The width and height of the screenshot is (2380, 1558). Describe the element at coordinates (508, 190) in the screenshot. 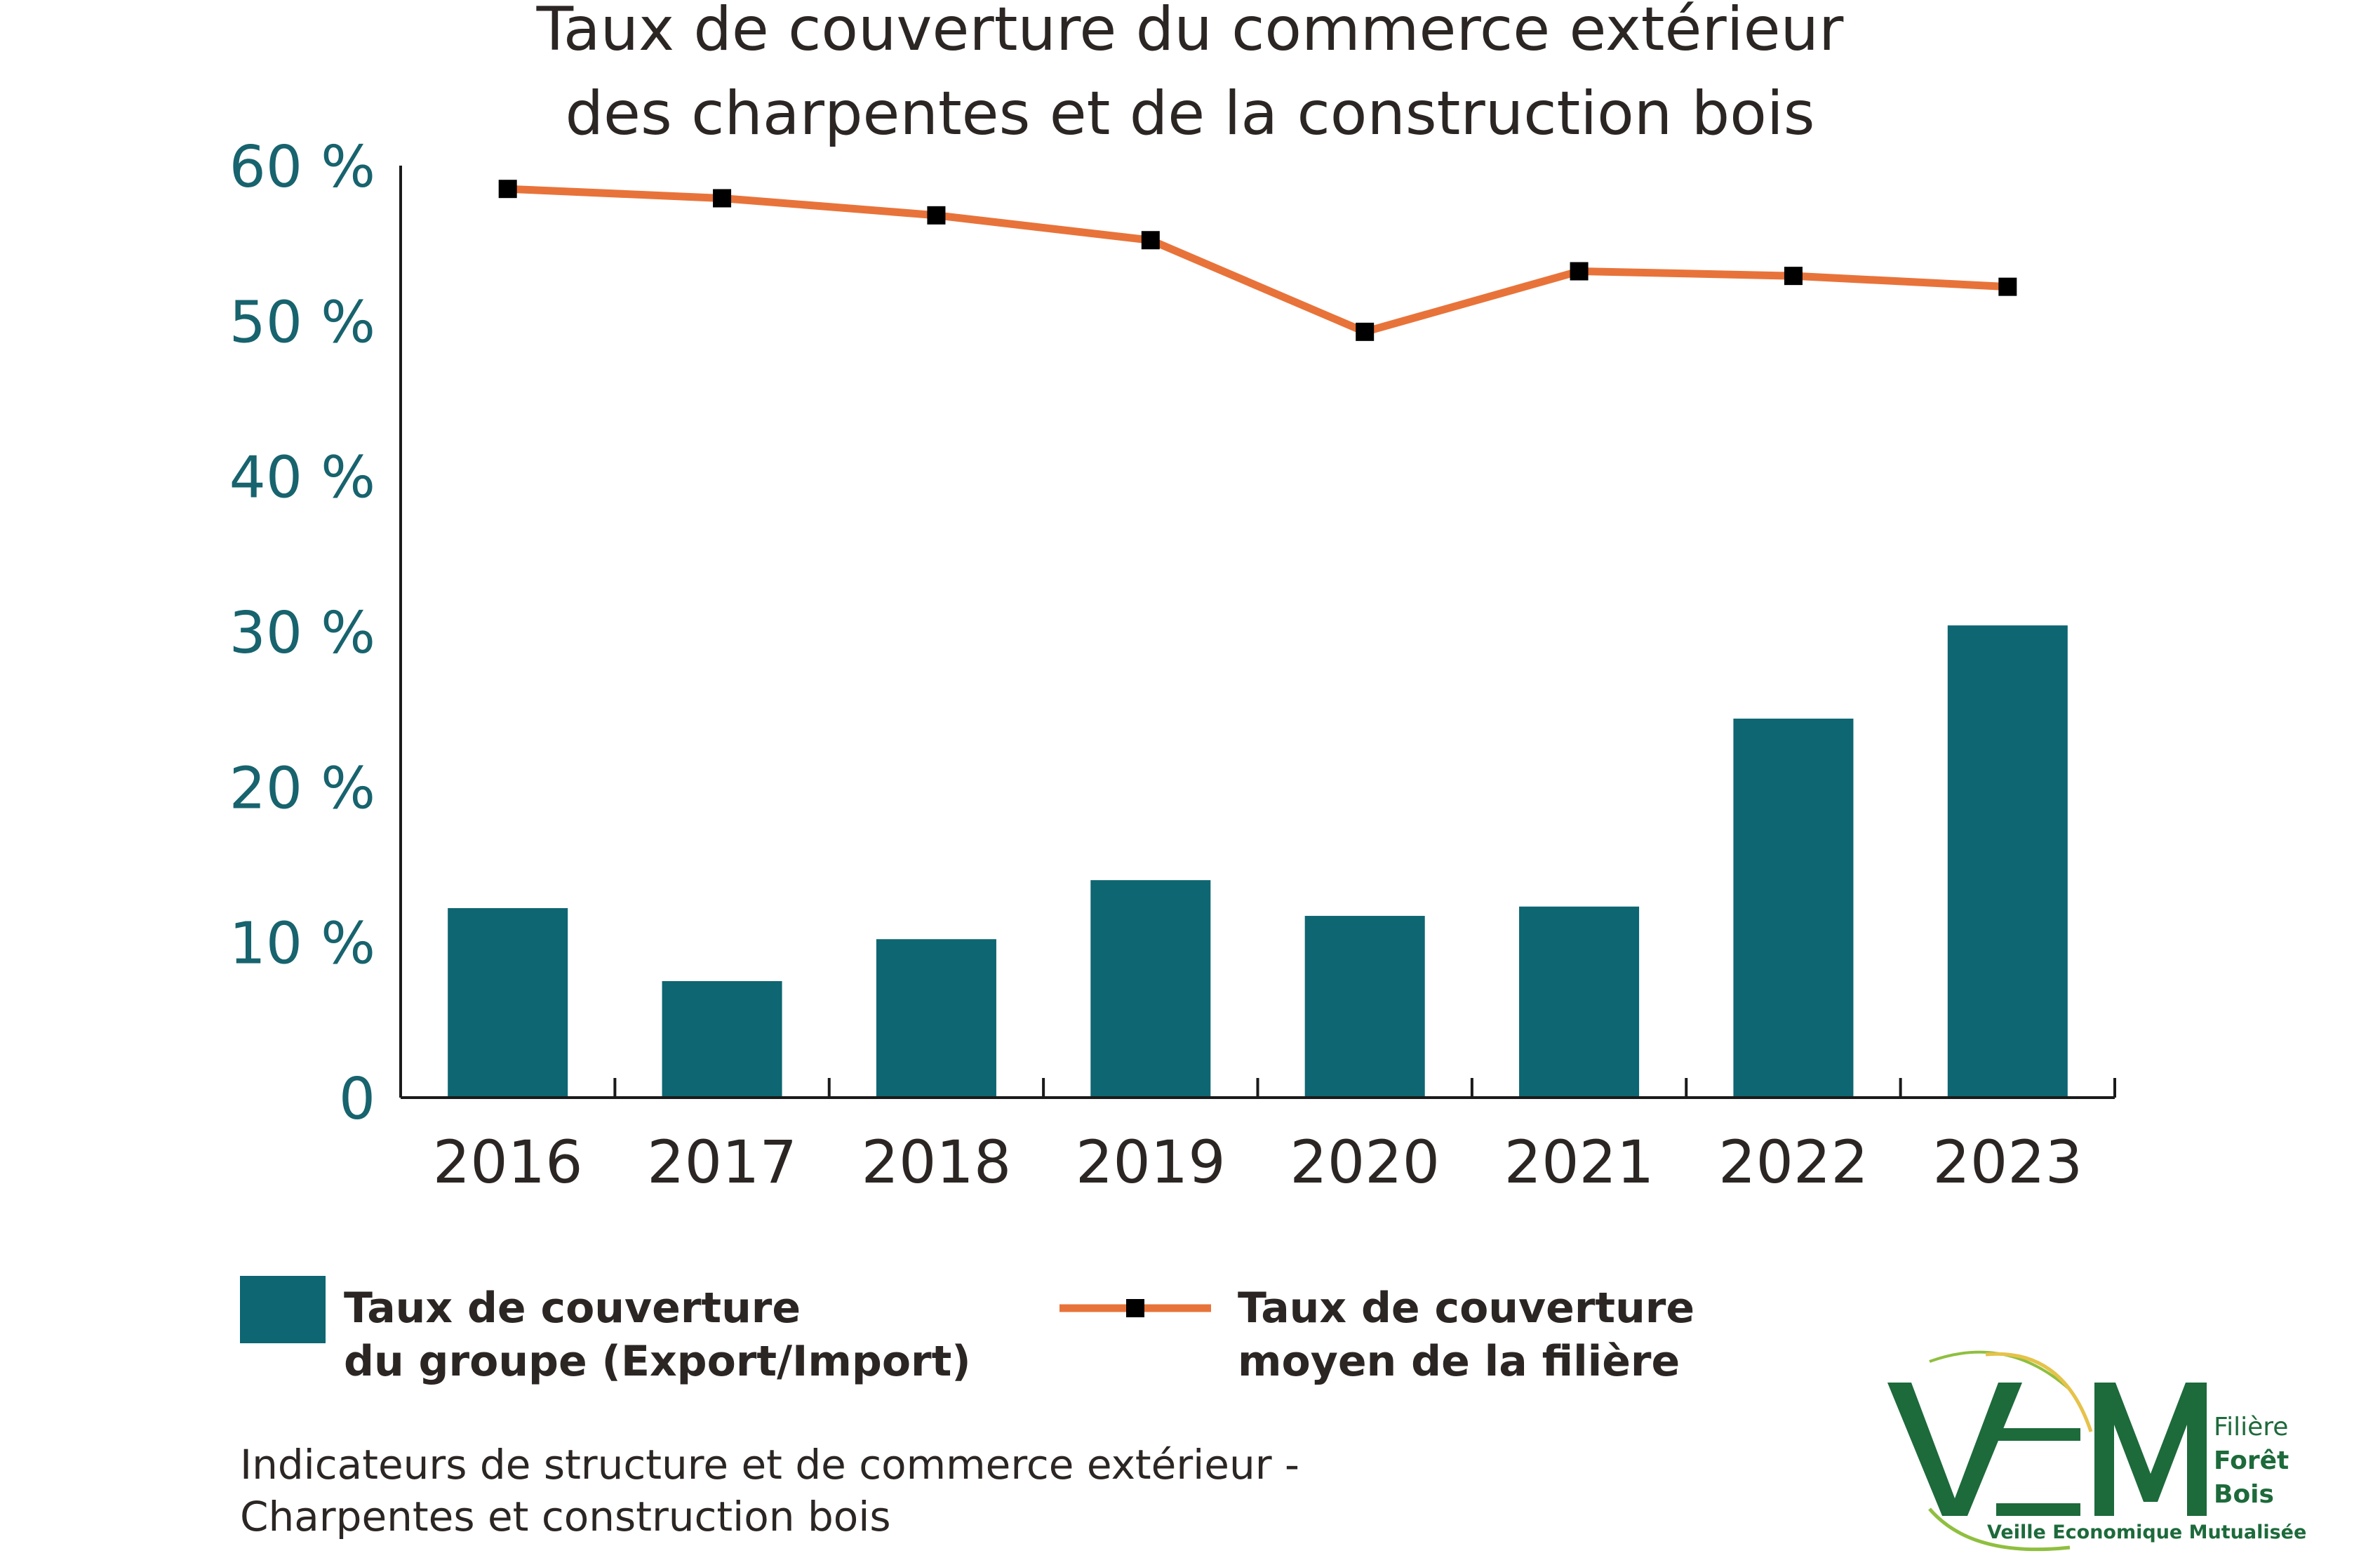

I see `line-point-2016` at that location.